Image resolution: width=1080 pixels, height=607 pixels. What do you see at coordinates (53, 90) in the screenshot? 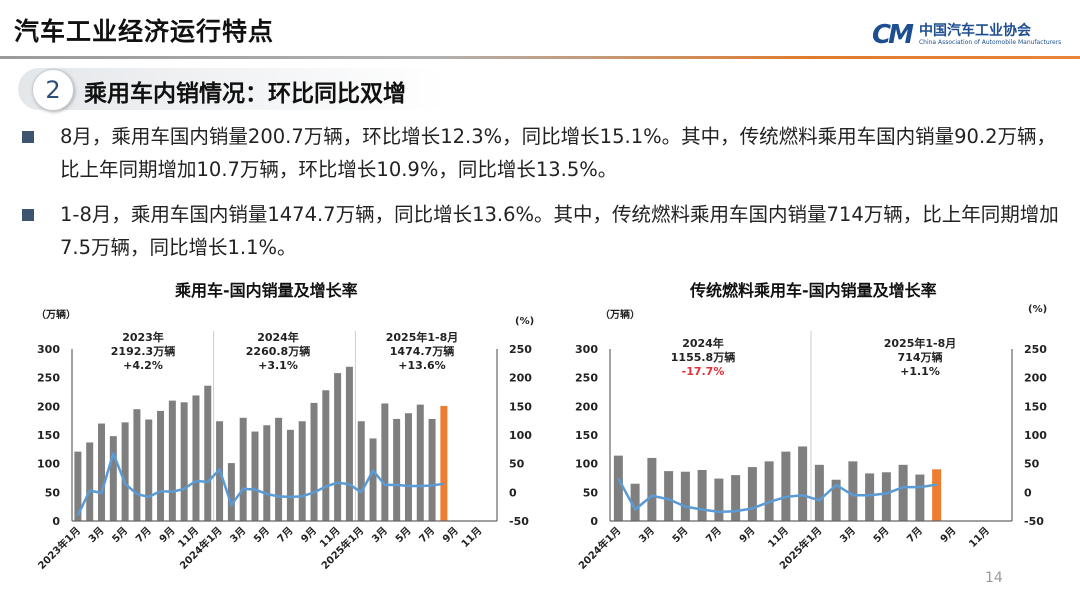
I see `section-number: 2` at bounding box center [53, 90].